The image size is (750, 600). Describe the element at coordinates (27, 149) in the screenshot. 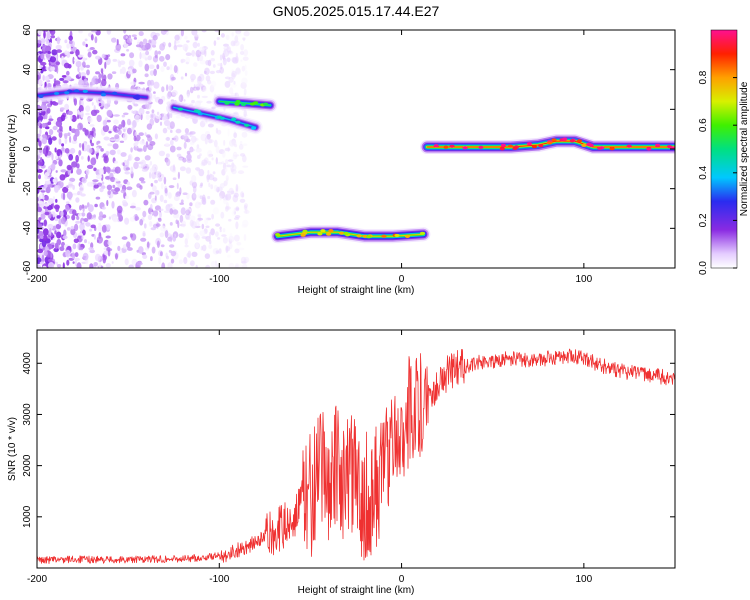

I see `spectrogram-y-tick-label: 0` at that location.